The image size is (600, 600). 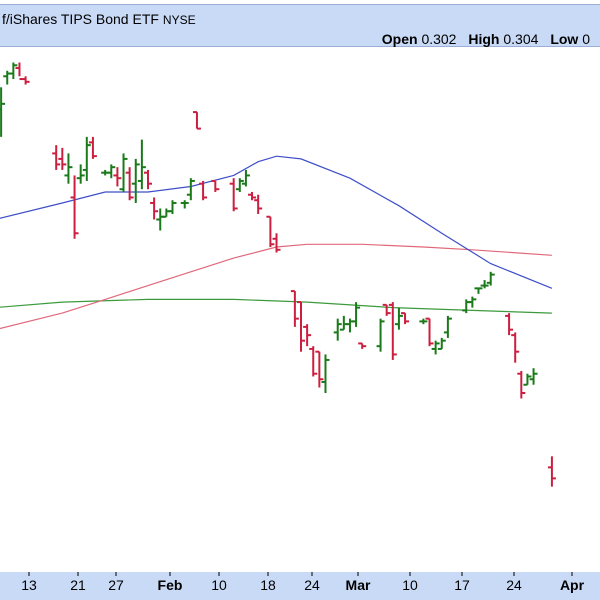 I want to click on ma-mid-line, so click(x=276, y=286).